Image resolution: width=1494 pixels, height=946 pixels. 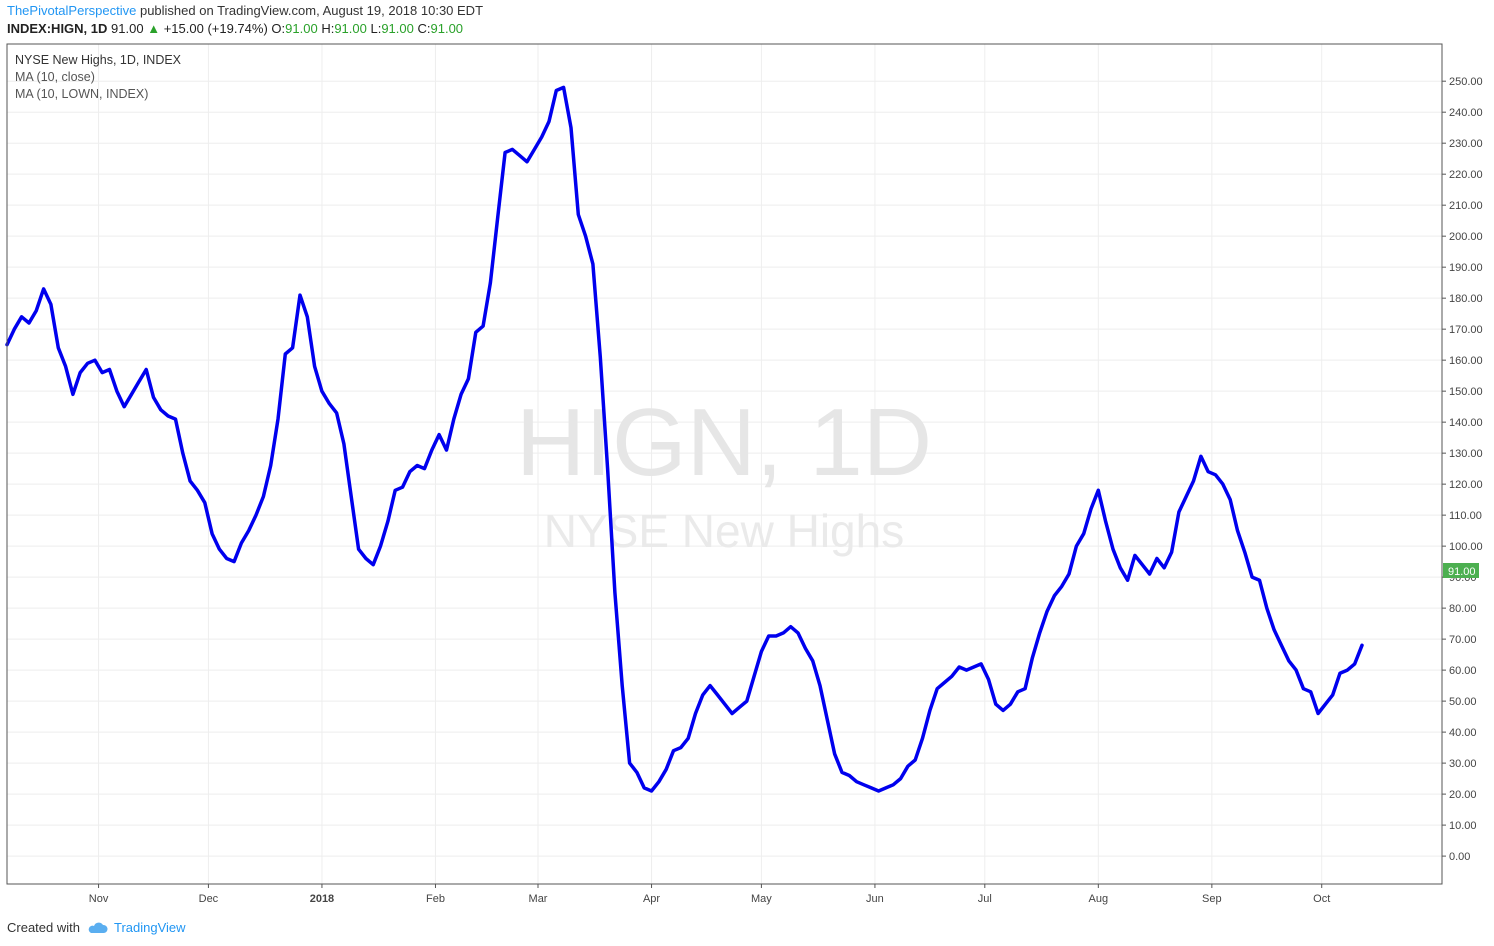 I want to click on y-tick-label: 70.00, so click(x=1463, y=640).